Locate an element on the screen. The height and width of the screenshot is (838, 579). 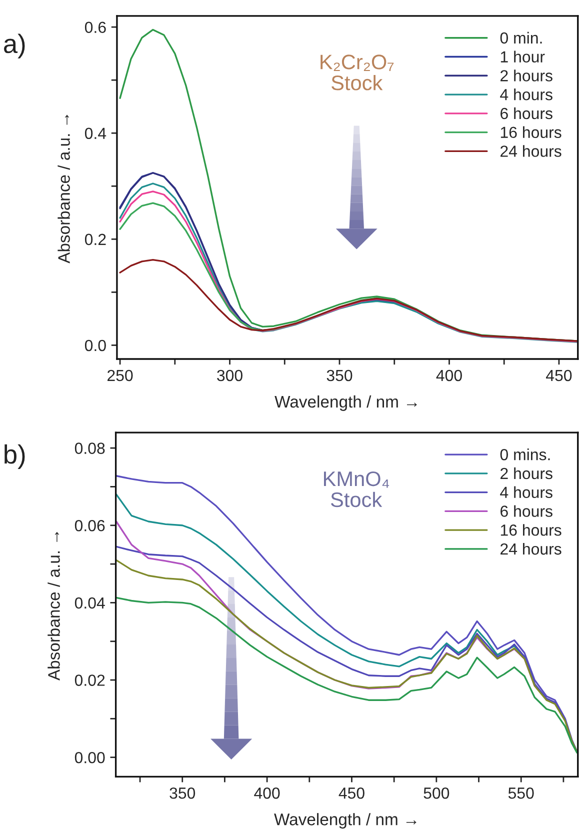
legend-label: 0 min. is located at coordinates (521, 38).